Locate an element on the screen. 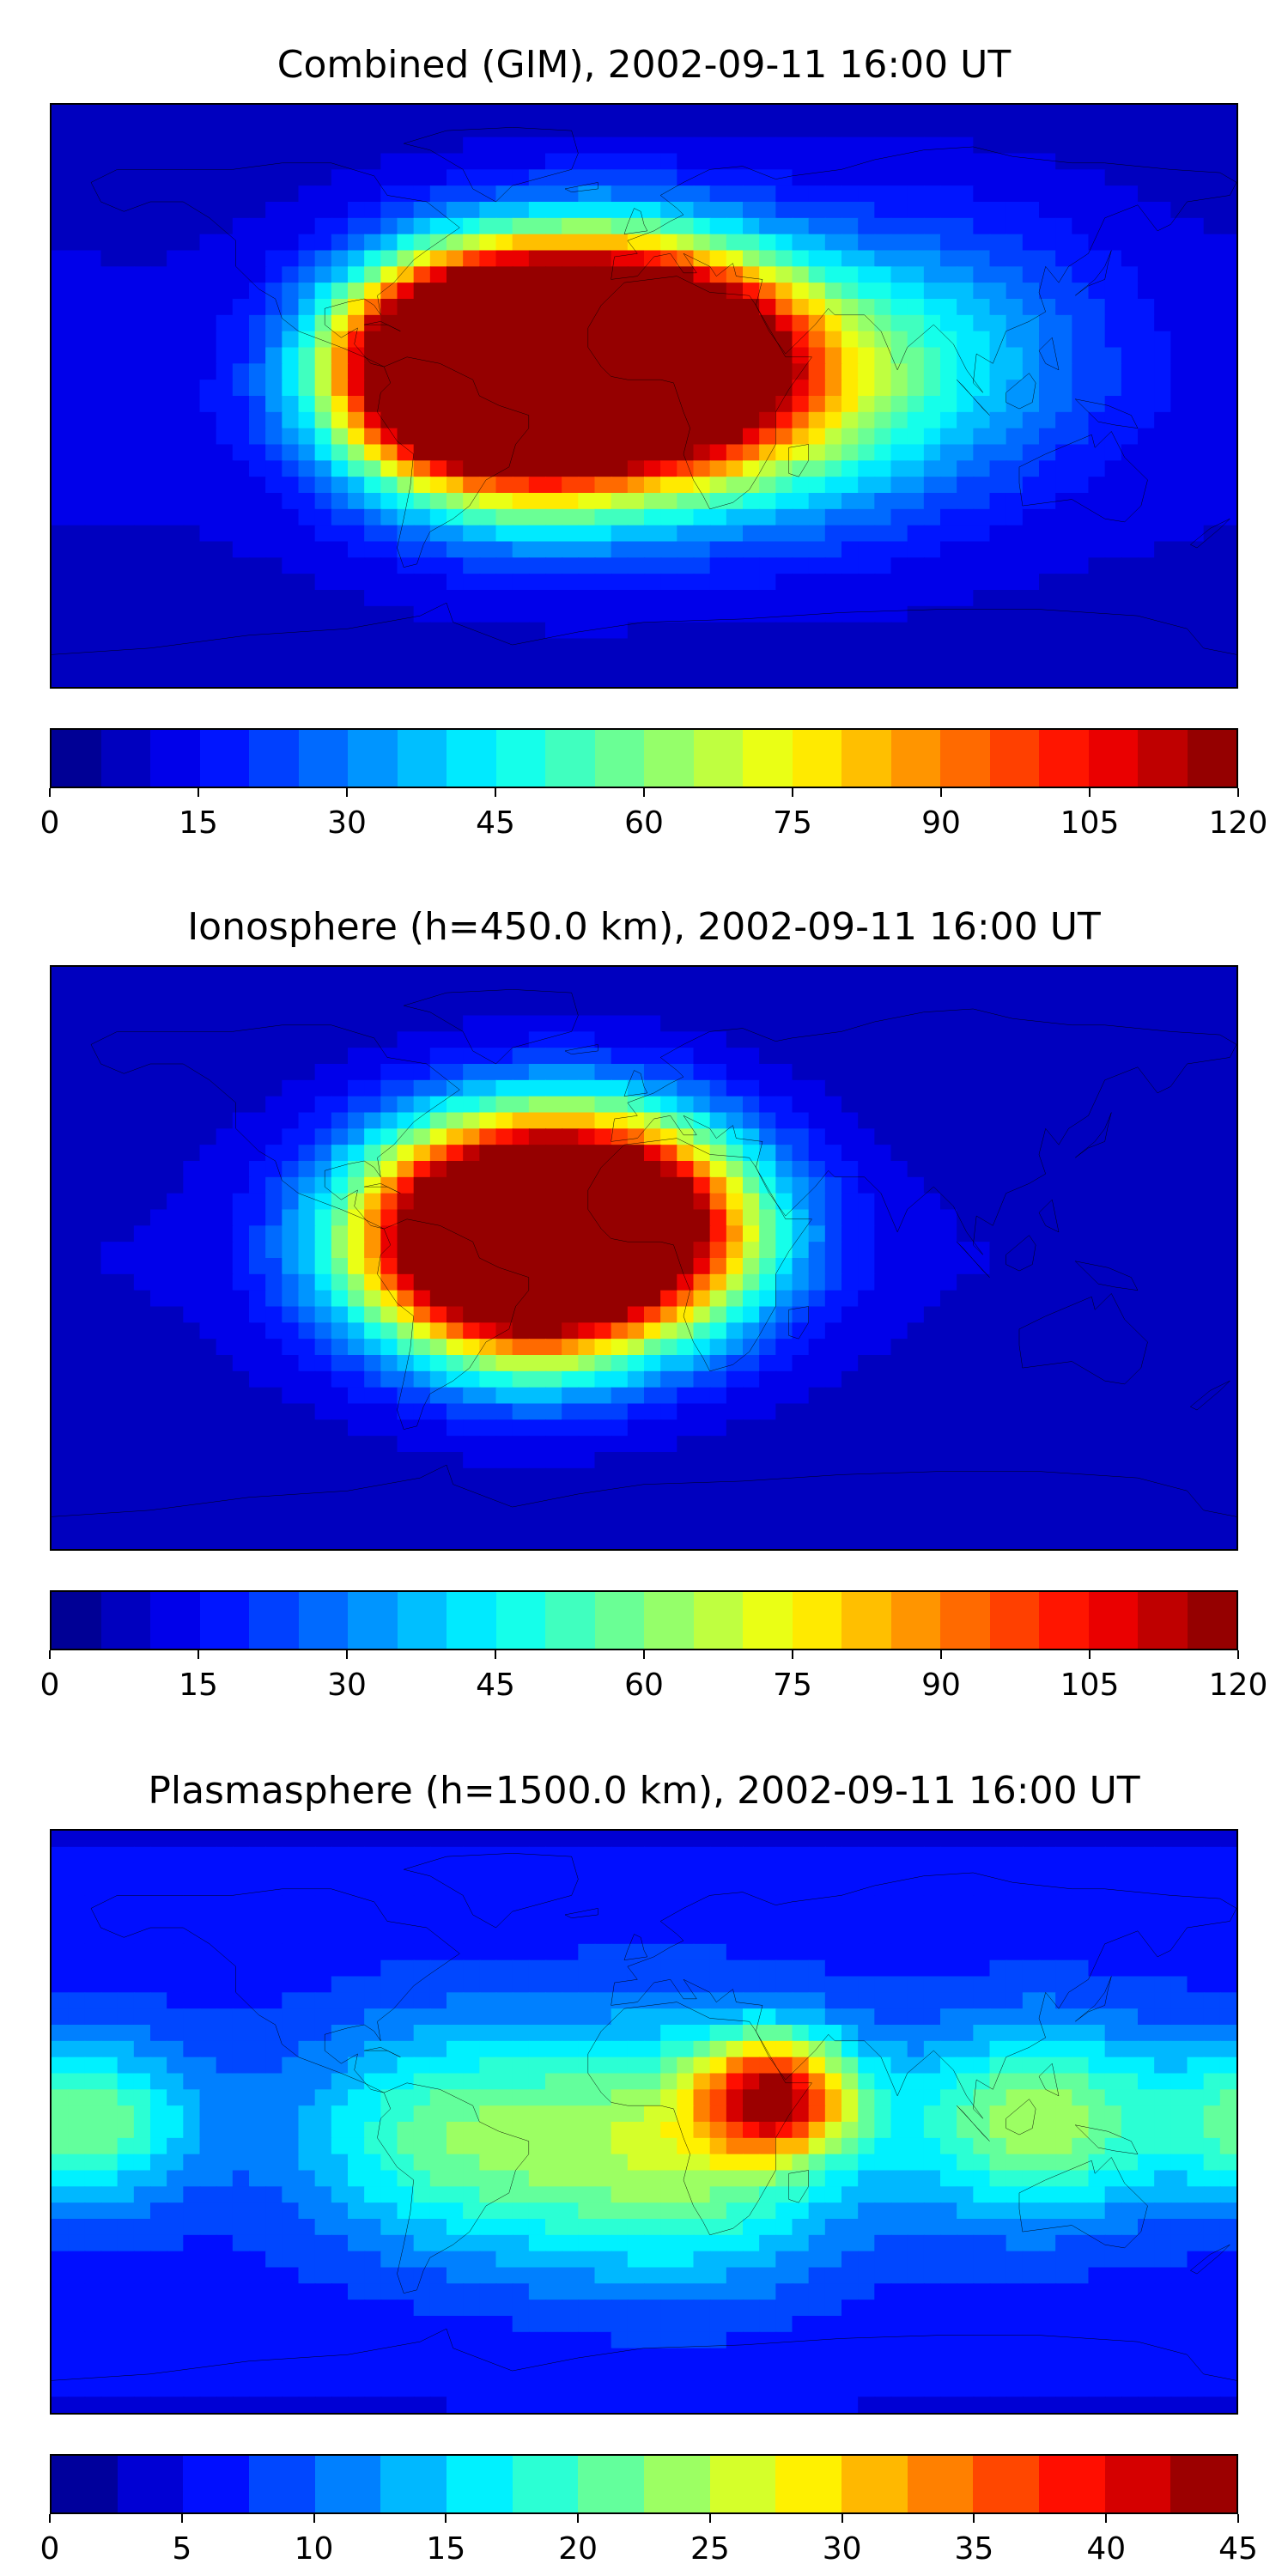 This screenshot has height=2576, width=1288. colorbar-tick-label: 40 is located at coordinates (1107, 2549).